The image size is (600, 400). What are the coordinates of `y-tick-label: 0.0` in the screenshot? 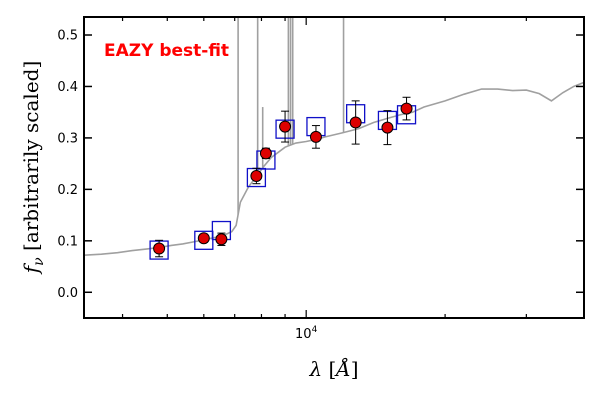 It's located at (67, 293).